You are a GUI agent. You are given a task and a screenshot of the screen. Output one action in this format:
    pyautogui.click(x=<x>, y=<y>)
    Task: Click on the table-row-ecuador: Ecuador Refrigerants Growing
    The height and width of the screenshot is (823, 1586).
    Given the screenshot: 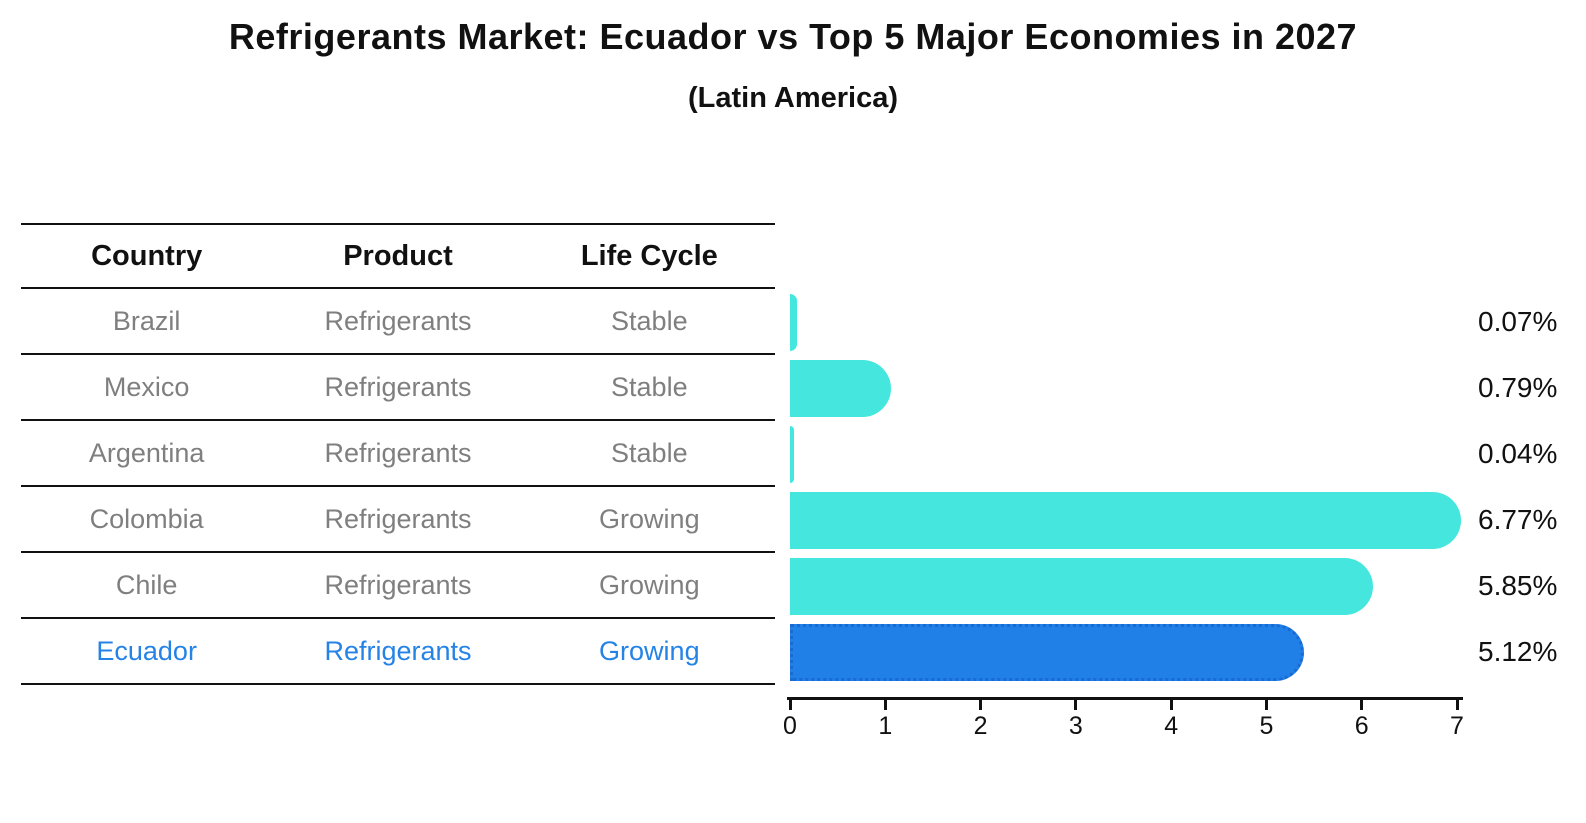 What is the action you would take?
    pyautogui.click(x=398, y=652)
    